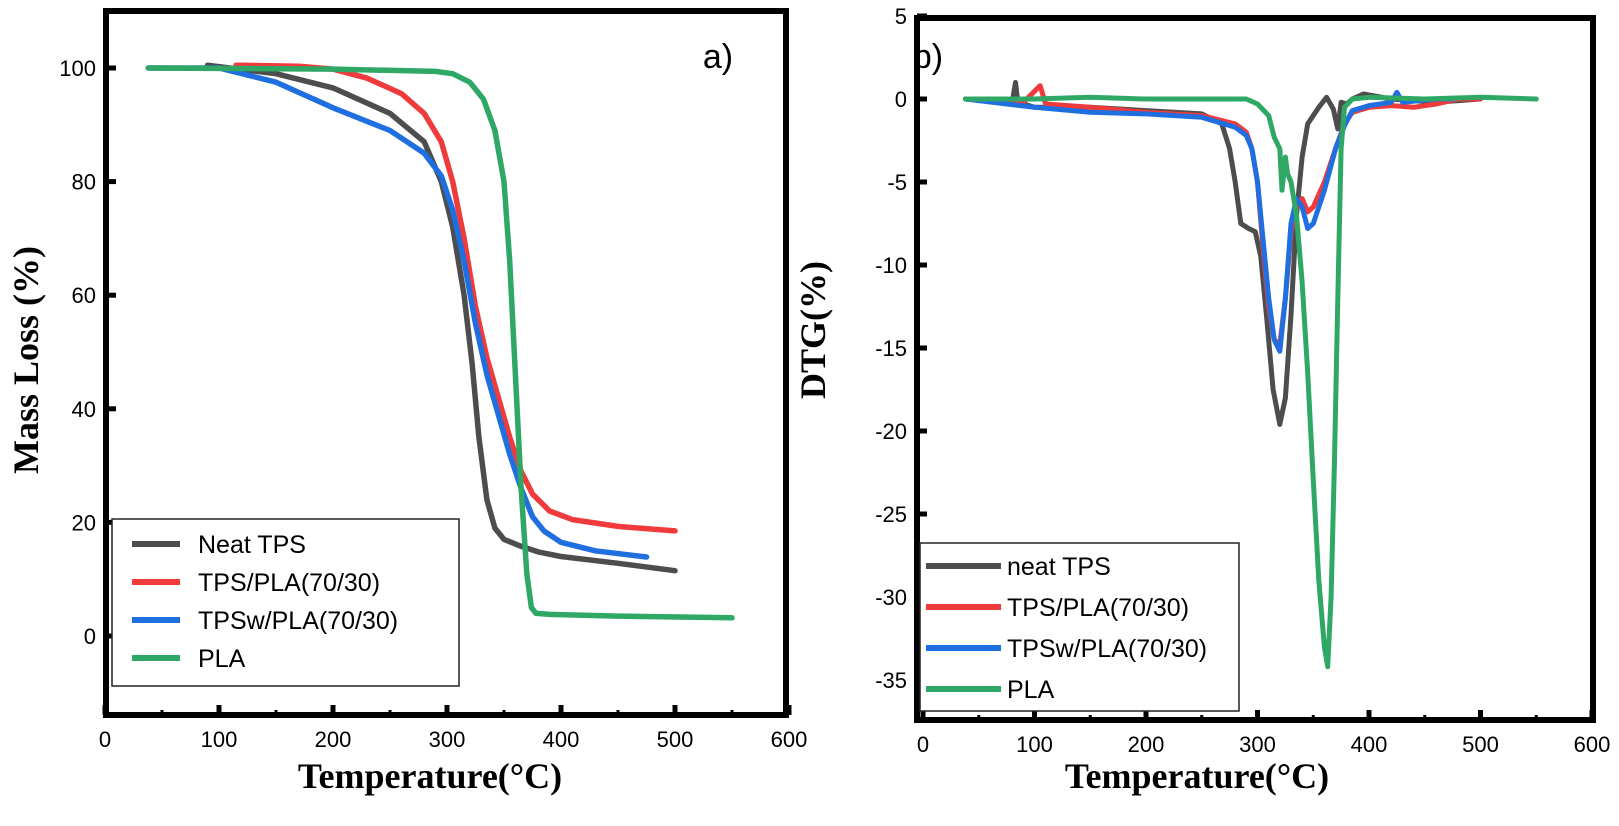  Describe the element at coordinates (901, 16) in the screenshot. I see `panel-b-y-tick-label: 5` at that location.